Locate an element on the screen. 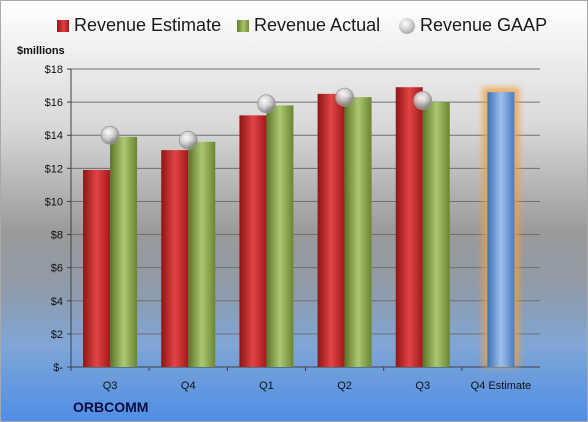 The width and height of the screenshot is (588, 422). y-axis-units-label: $millions is located at coordinates (41, 51).